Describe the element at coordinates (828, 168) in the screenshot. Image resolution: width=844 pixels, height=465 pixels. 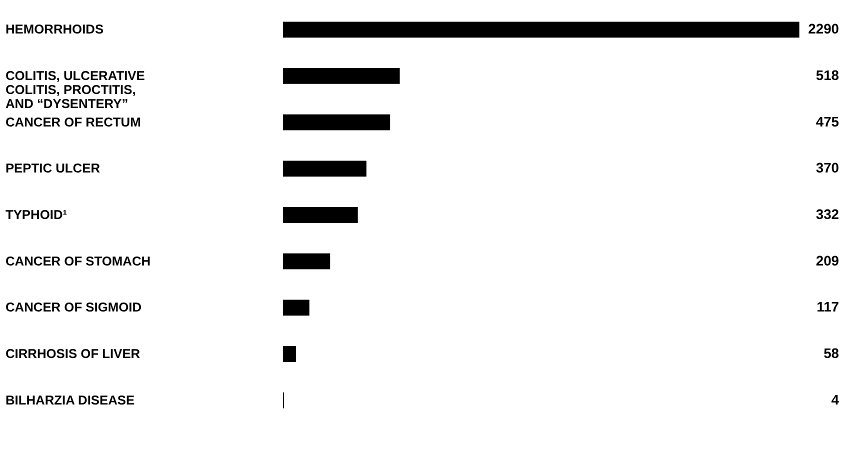
I see `data-label: 370` at that location.